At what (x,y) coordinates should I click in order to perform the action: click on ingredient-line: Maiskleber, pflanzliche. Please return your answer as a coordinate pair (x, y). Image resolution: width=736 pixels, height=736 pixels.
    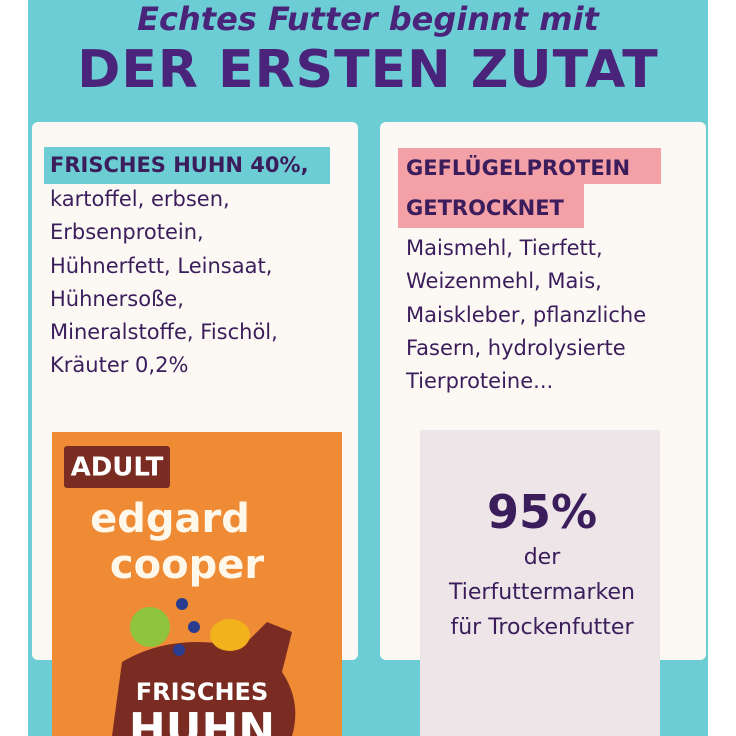
    Looking at the image, I should click on (526, 314).